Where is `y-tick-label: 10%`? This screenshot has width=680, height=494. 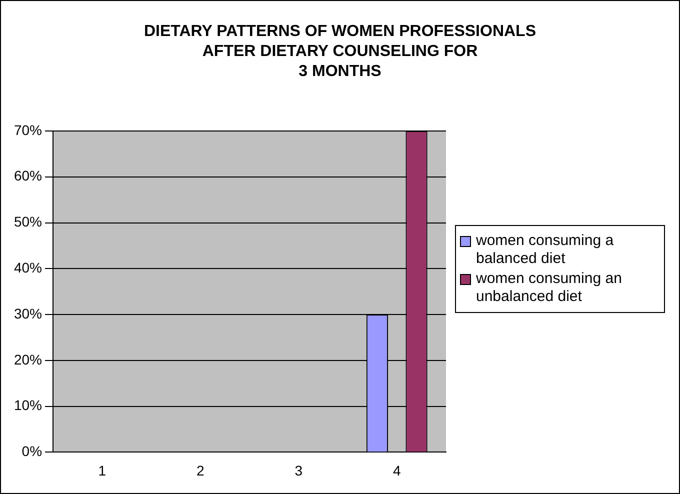
y-tick-label: 10% is located at coordinates (28, 405).